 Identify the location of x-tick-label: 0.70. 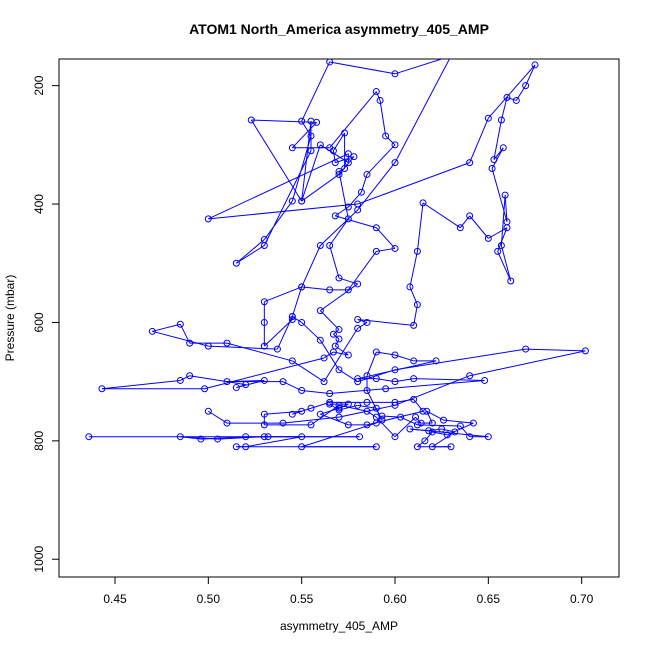
(582, 599).